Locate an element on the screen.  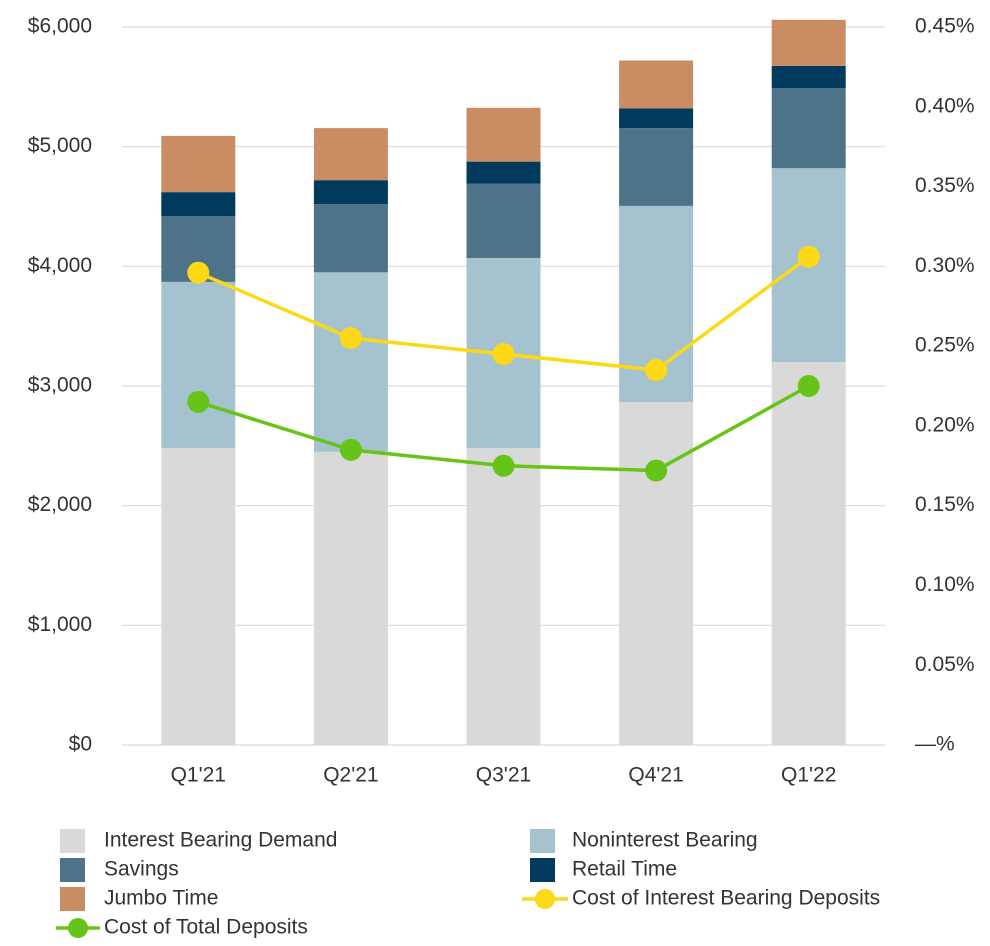
y2-tick-label: 0.05% is located at coordinates (945, 664).